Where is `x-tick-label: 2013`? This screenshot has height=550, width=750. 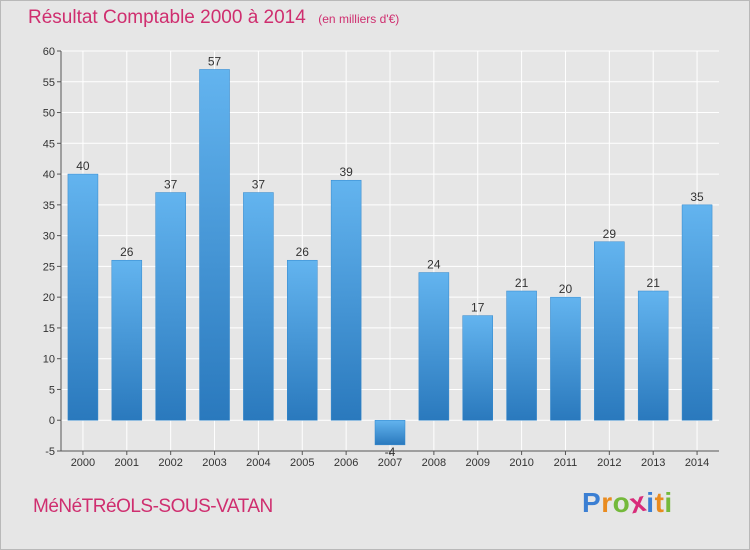 x-tick-label: 2013 is located at coordinates (653, 463).